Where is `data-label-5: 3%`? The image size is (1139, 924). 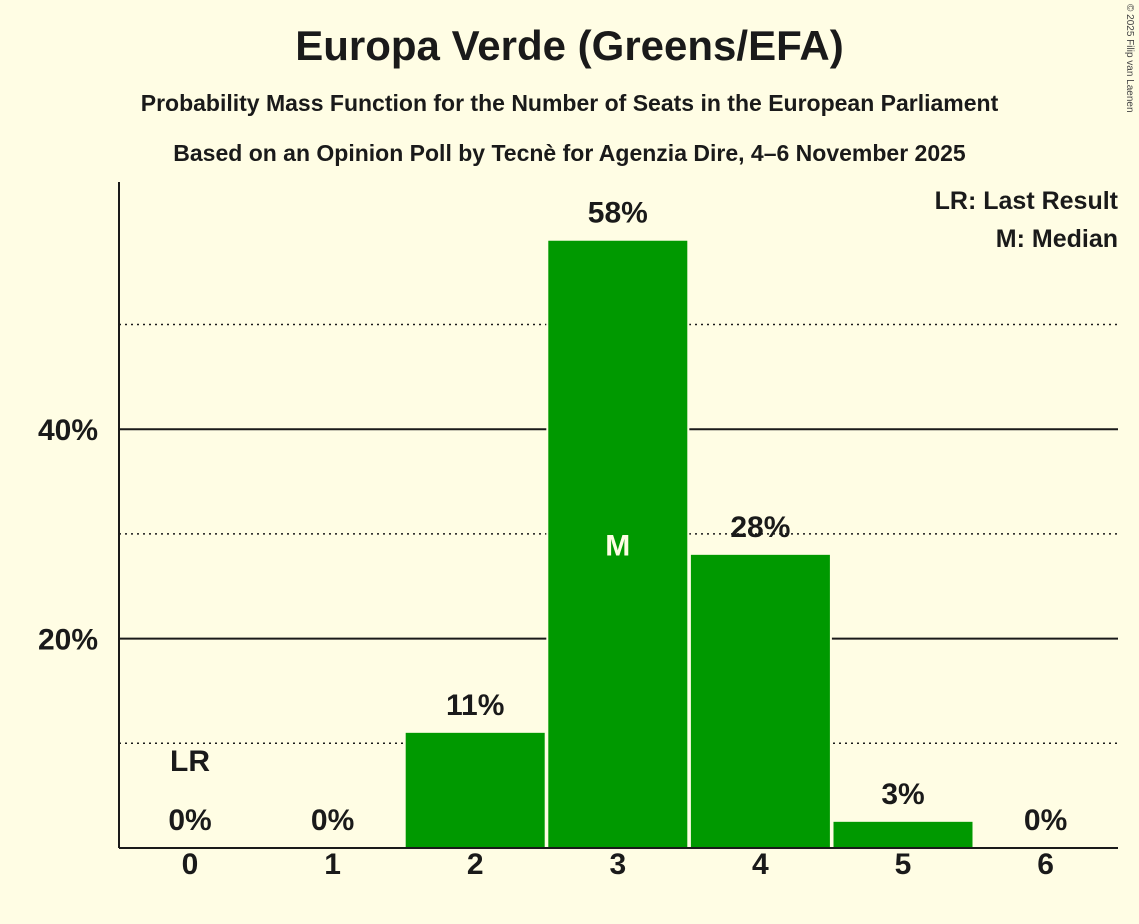
data-label-5: 3% is located at coordinates (902, 794).